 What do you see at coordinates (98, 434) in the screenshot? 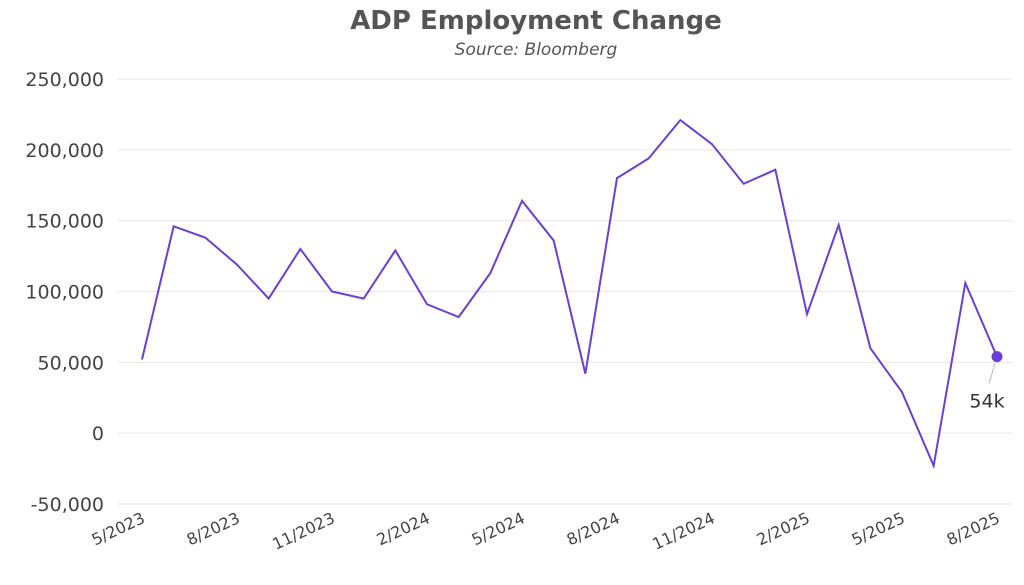
I see `y-tick-label: 0` at bounding box center [98, 434].